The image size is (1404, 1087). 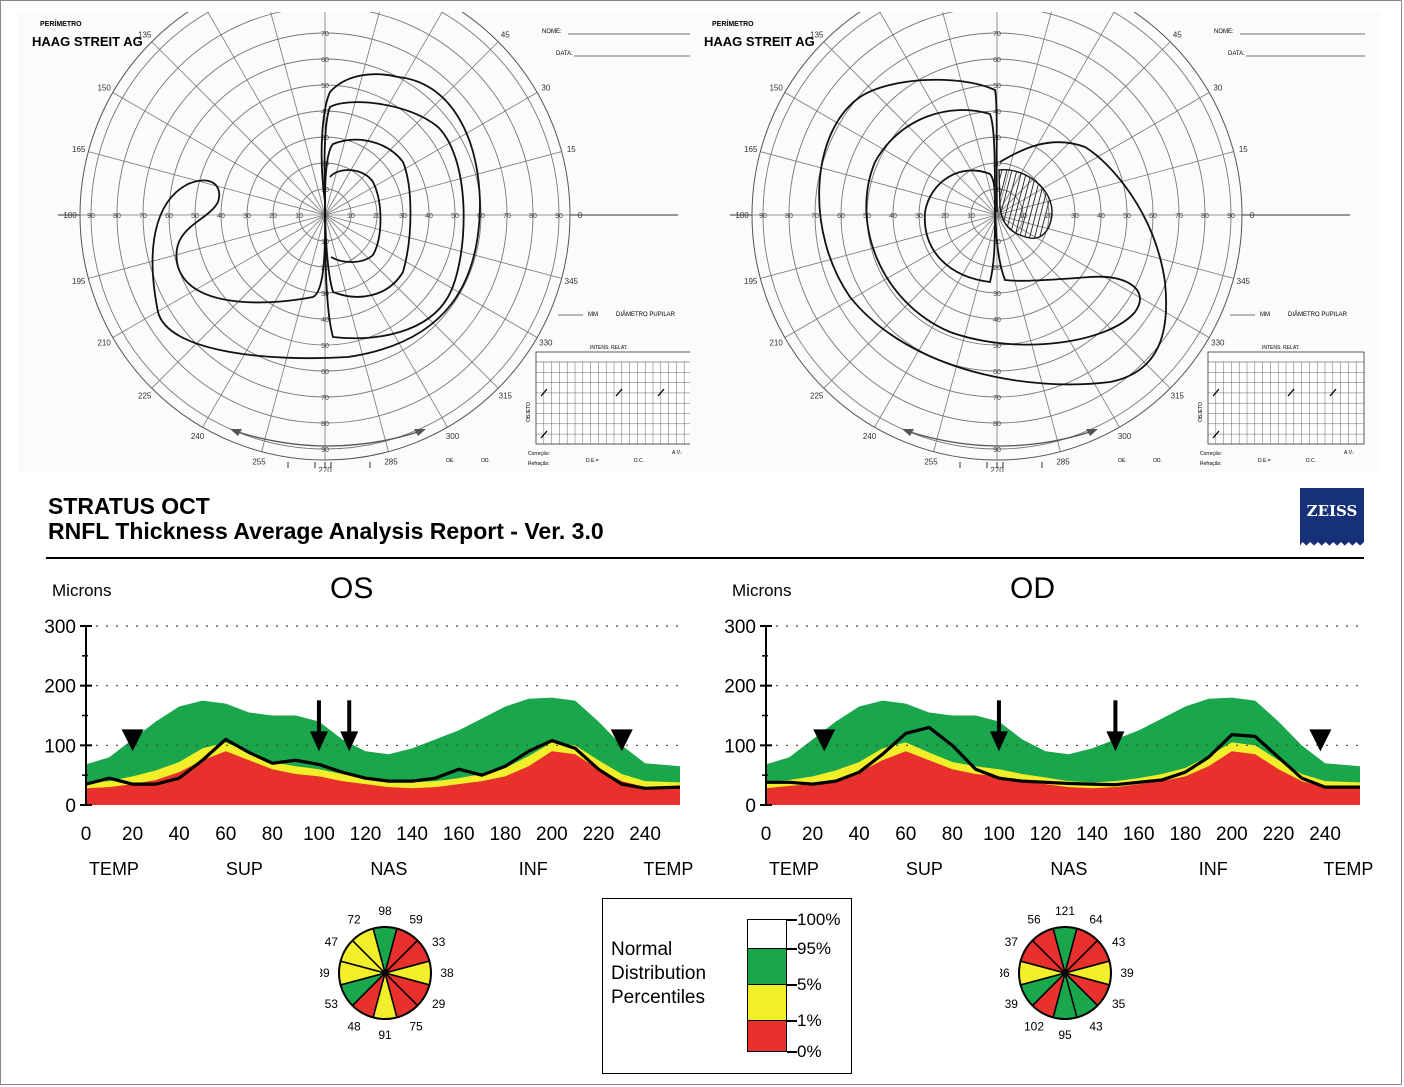 I want to click on x-tick-label: 140, so click(x=412, y=834).